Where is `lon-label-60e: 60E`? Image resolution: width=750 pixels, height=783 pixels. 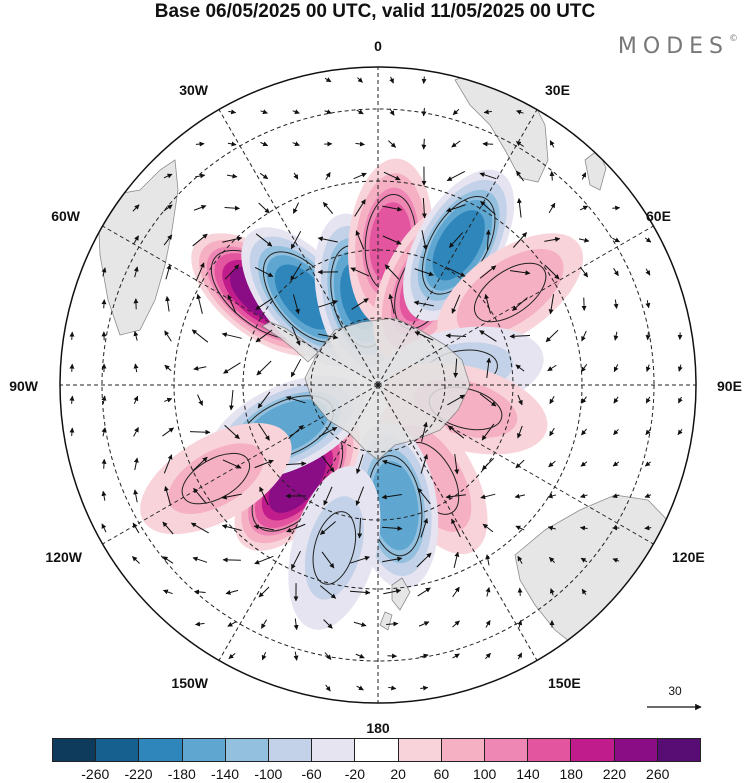
lon-label-60e: 60E is located at coordinates (658, 216).